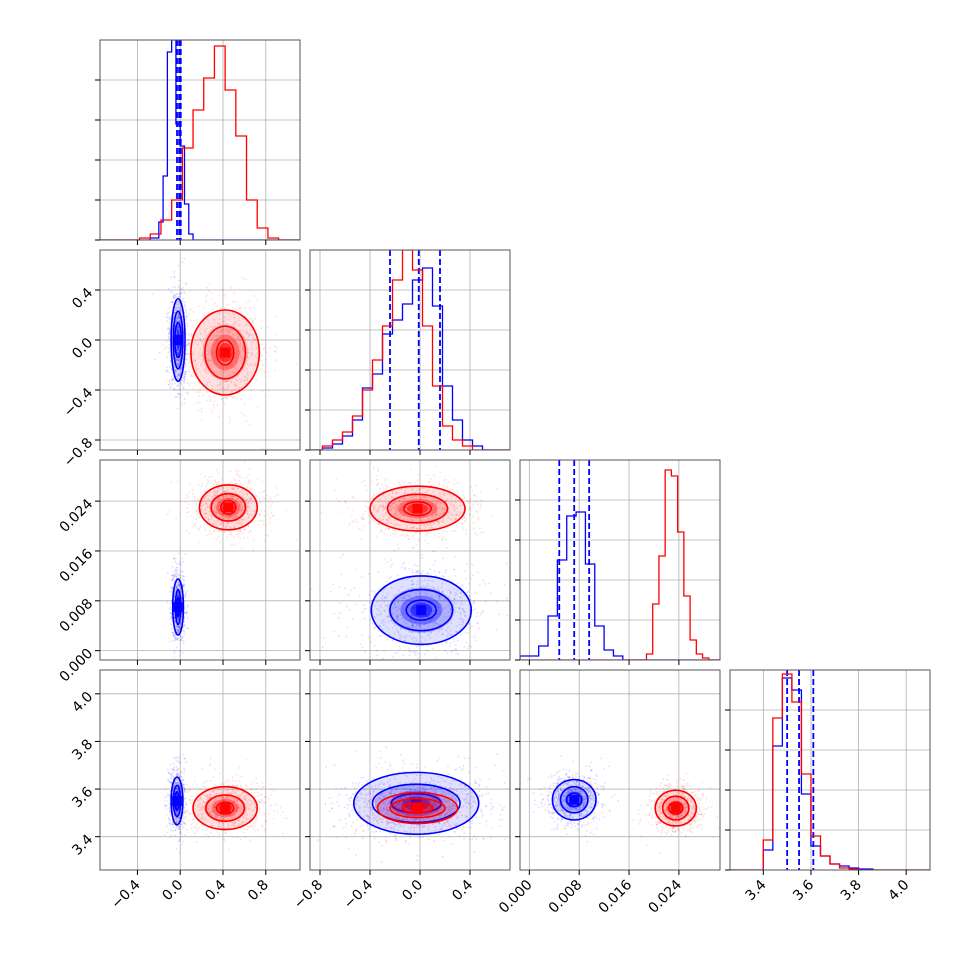  What do you see at coordinates (200, 560) in the screenshot?
I see `grid` at bounding box center [200, 560].